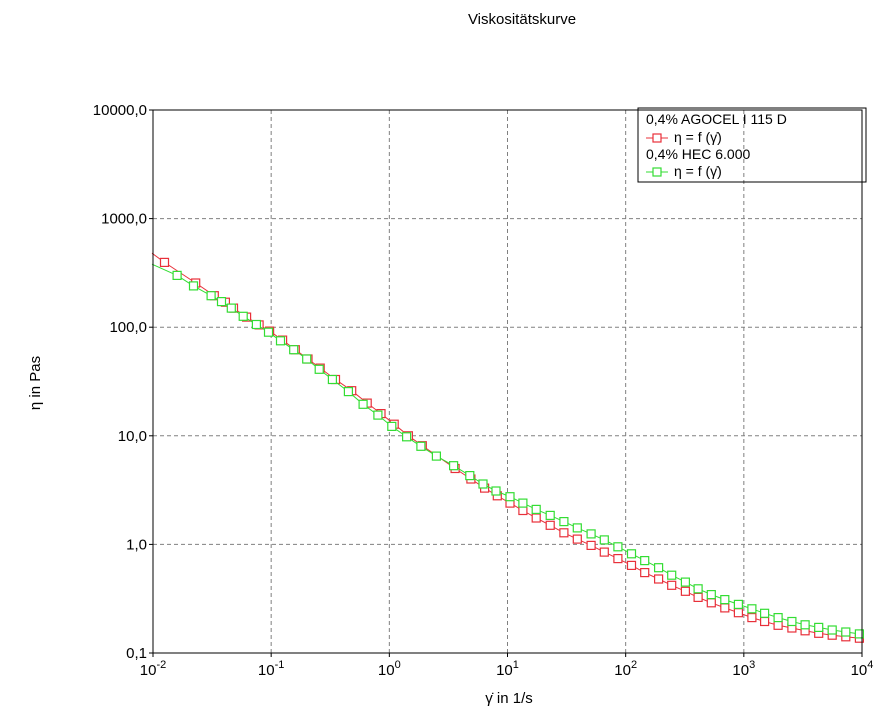 The height and width of the screenshot is (711, 881). I want to click on x-tick-label: 10⁰, so click(389, 669).